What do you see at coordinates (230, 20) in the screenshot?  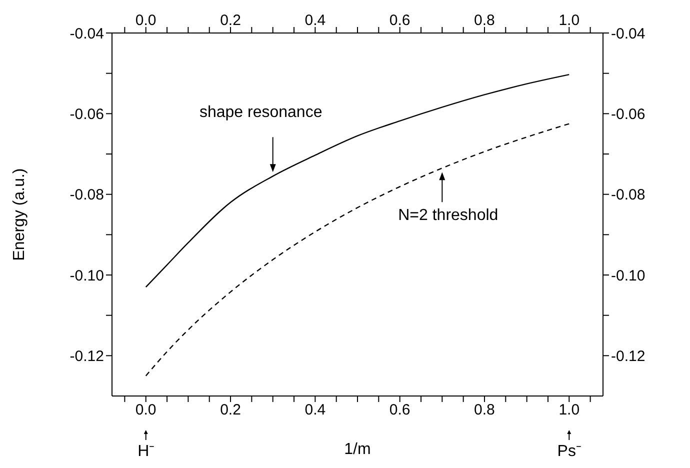 I see `x-tick-label: 0.2` at bounding box center [230, 20].